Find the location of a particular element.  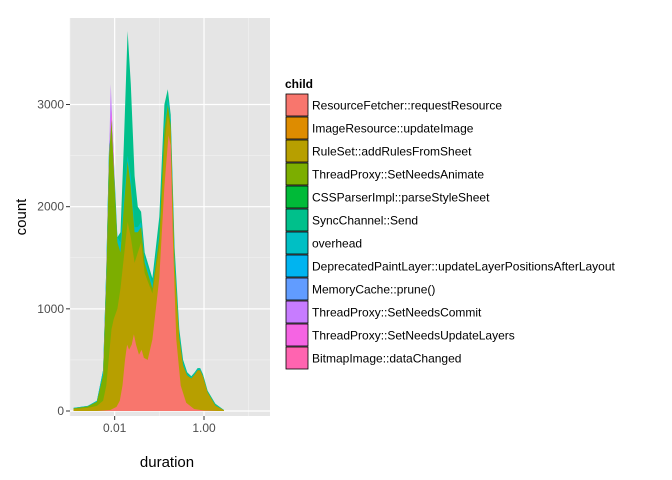

legend-label: BitmapImage::dataChanged is located at coordinates (386, 359).